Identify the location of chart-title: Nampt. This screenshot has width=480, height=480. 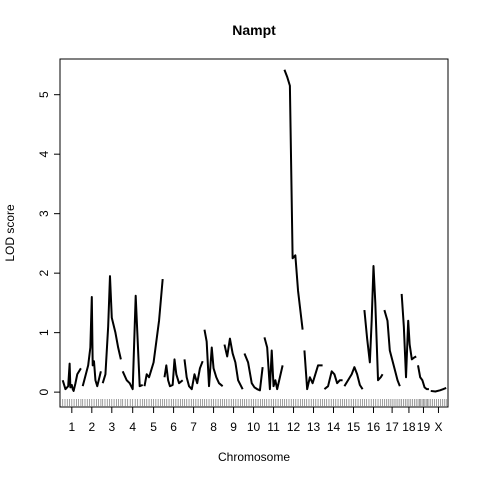
(254, 30).